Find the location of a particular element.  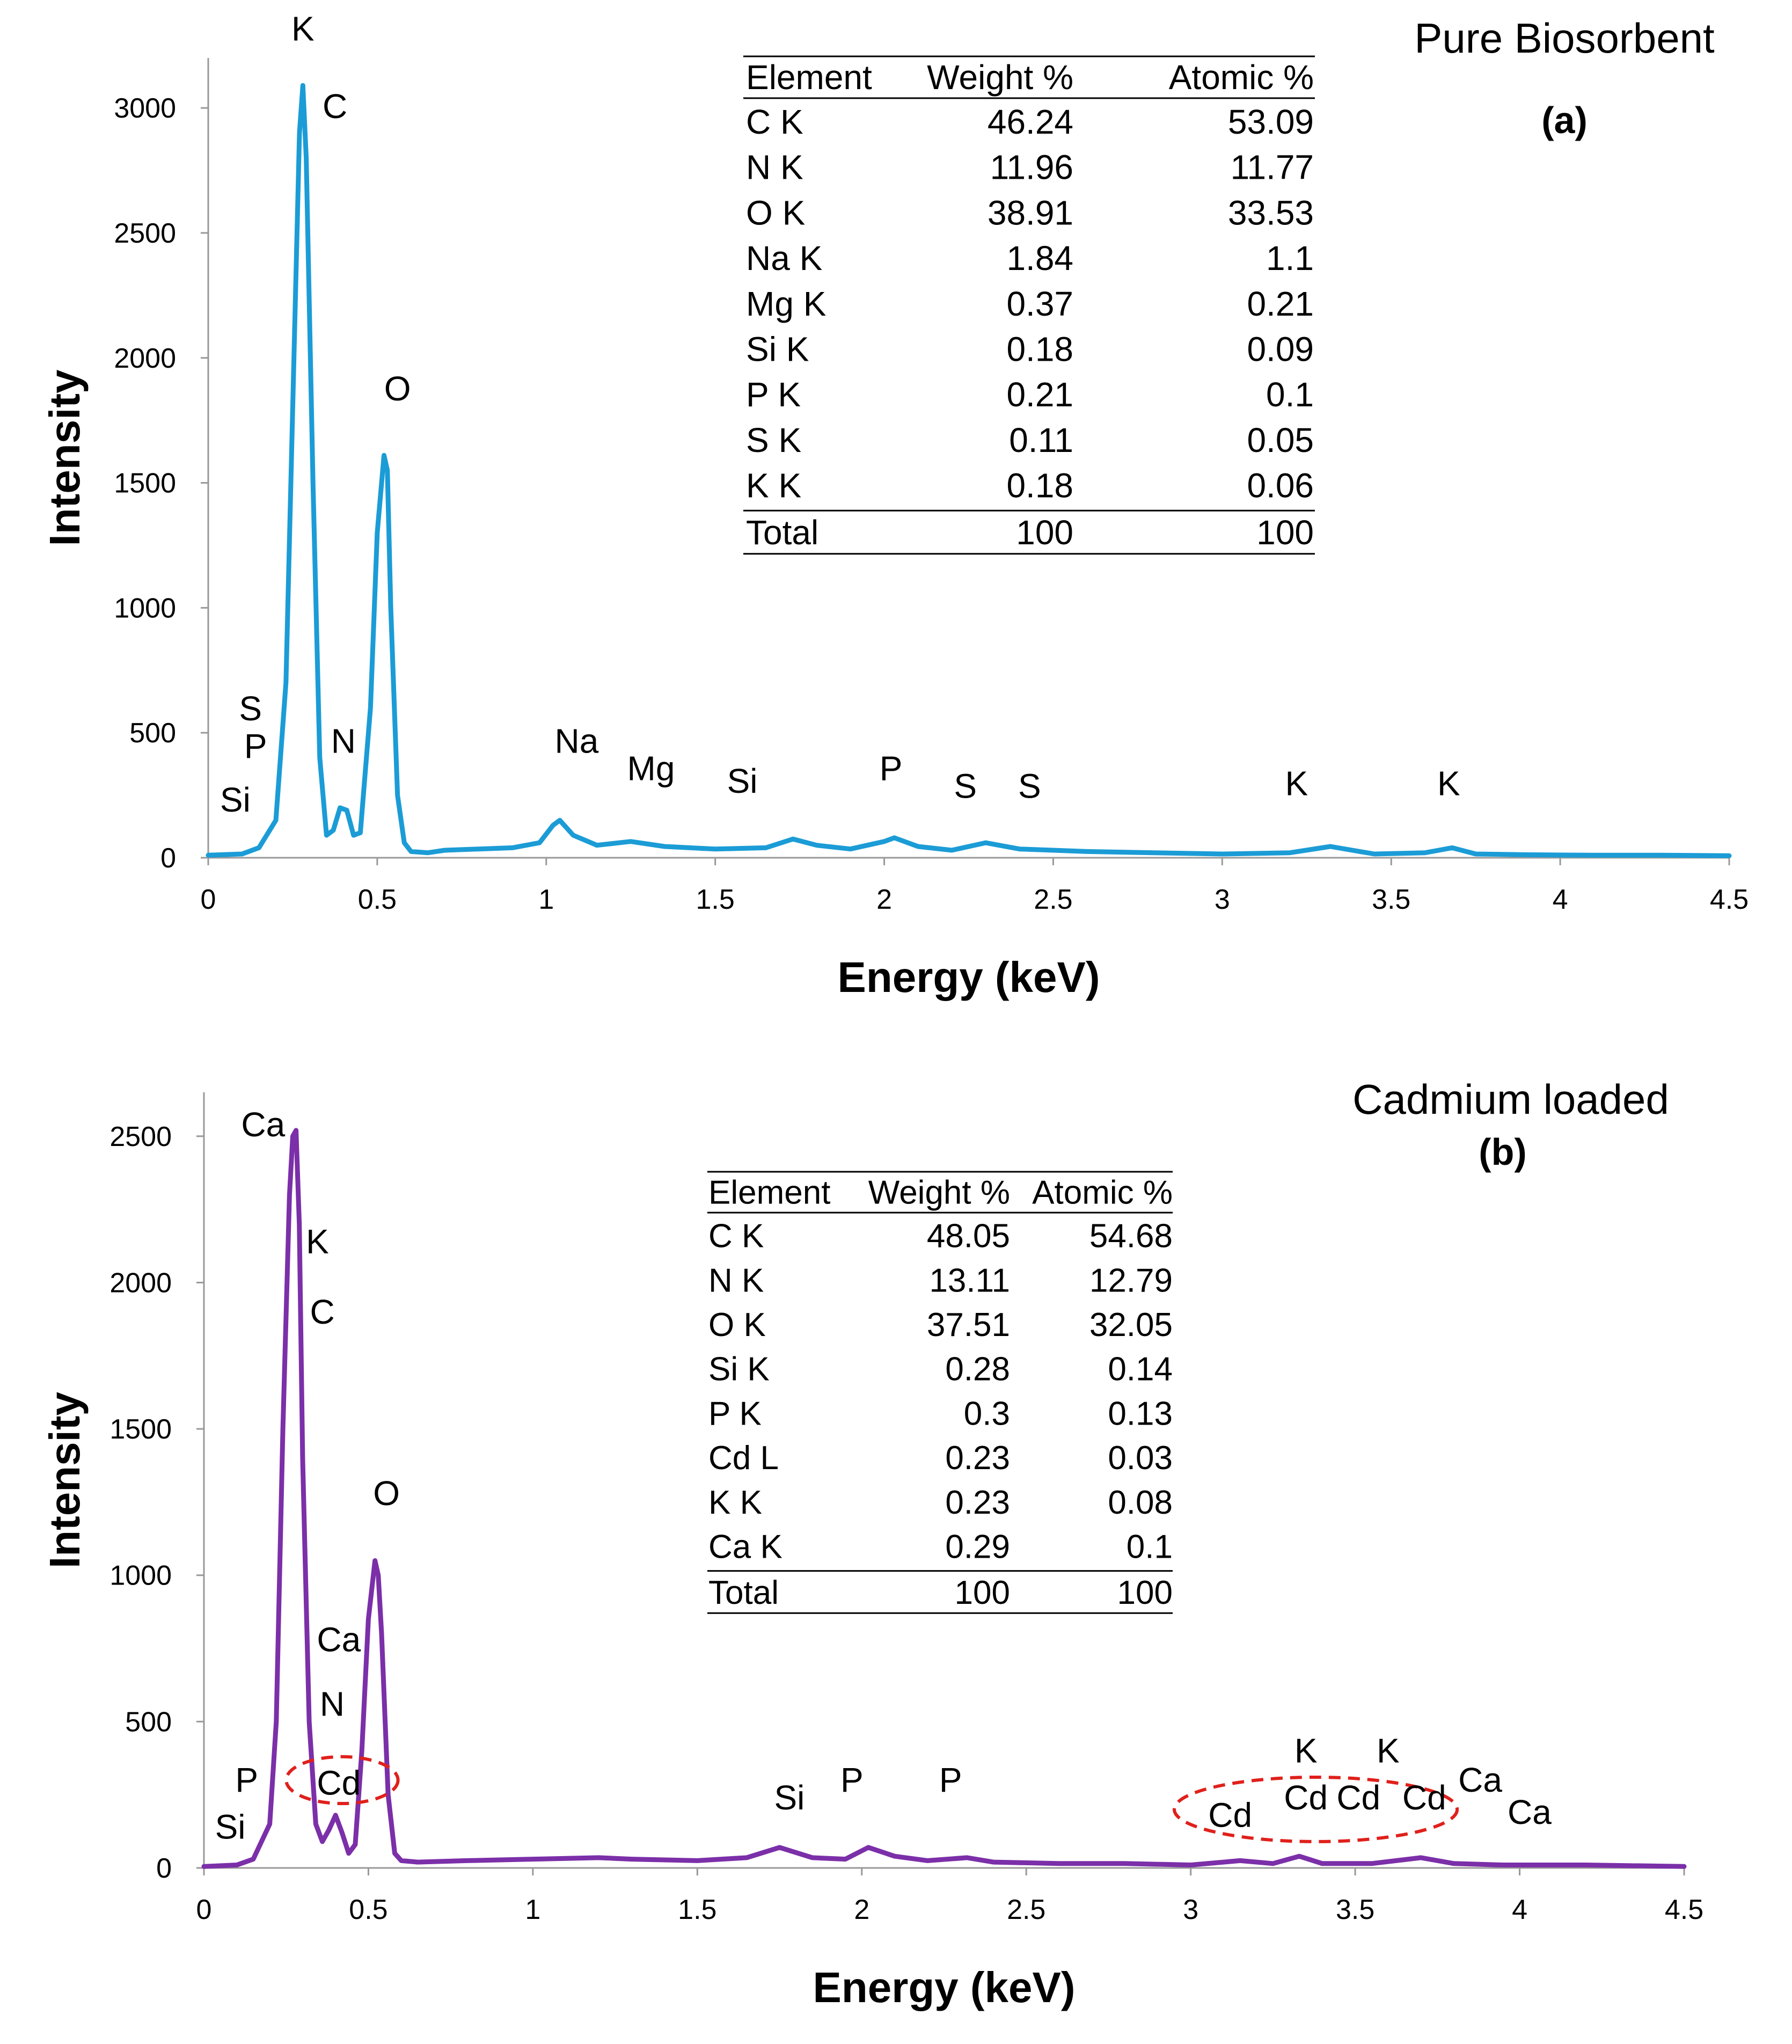

table-cell: 0.3 is located at coordinates (987, 1413).